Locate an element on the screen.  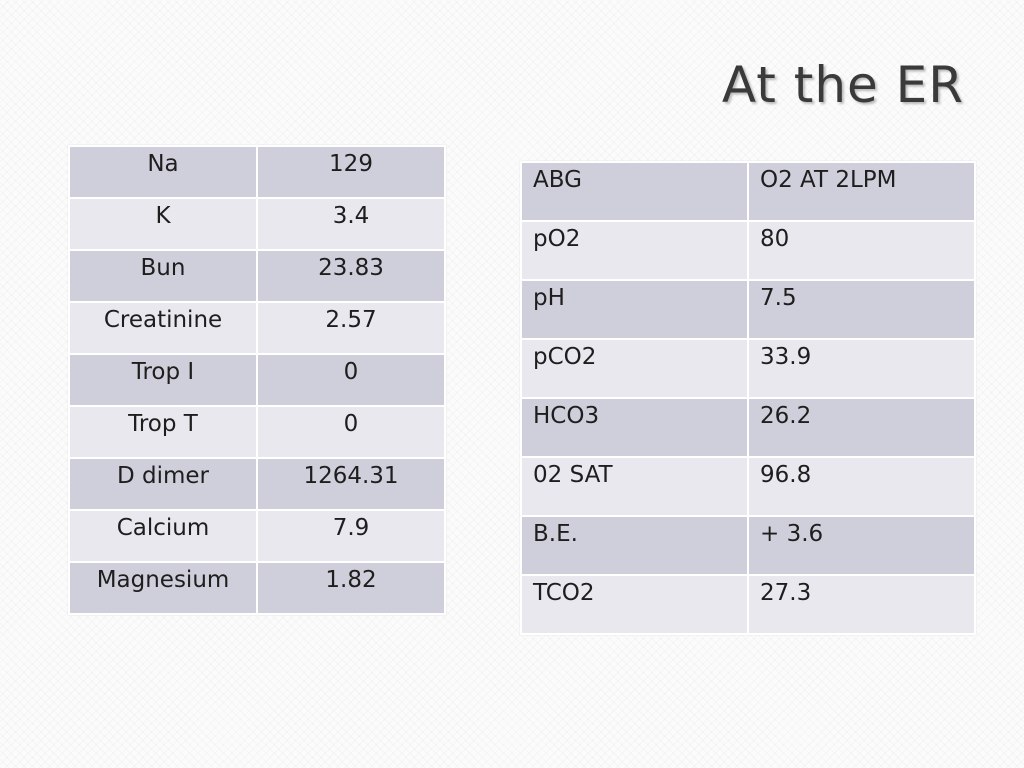
table-row: B.E. + 3.6 is located at coordinates (748, 545).